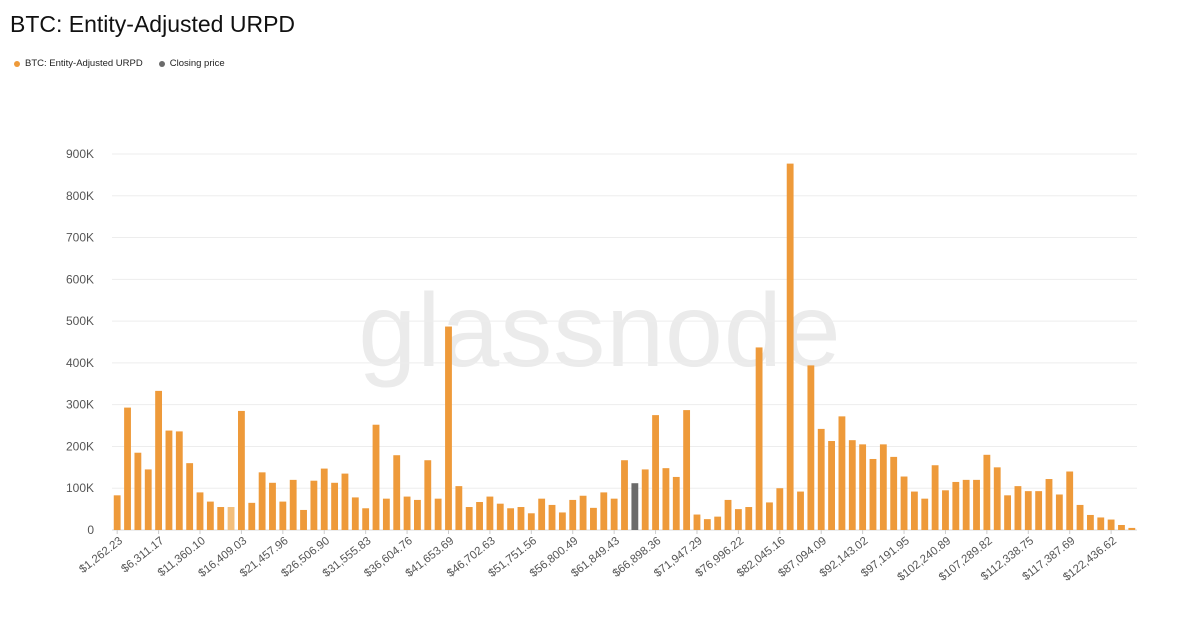  Describe the element at coordinates (78, 63) in the screenshot. I see `legend-item-urpd: BTC: Entity-Adjusted URPD` at that location.